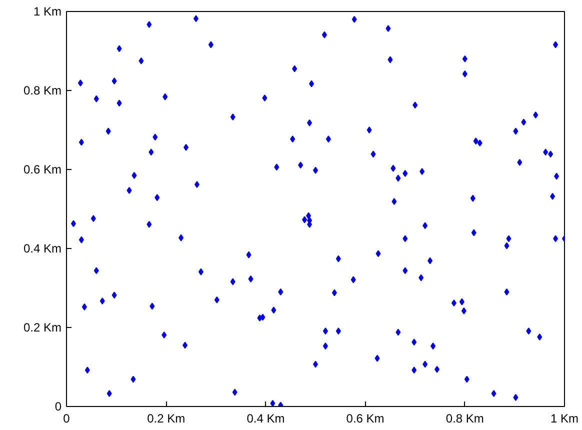  I want to click on x-tick-label: 0, so click(66, 419).